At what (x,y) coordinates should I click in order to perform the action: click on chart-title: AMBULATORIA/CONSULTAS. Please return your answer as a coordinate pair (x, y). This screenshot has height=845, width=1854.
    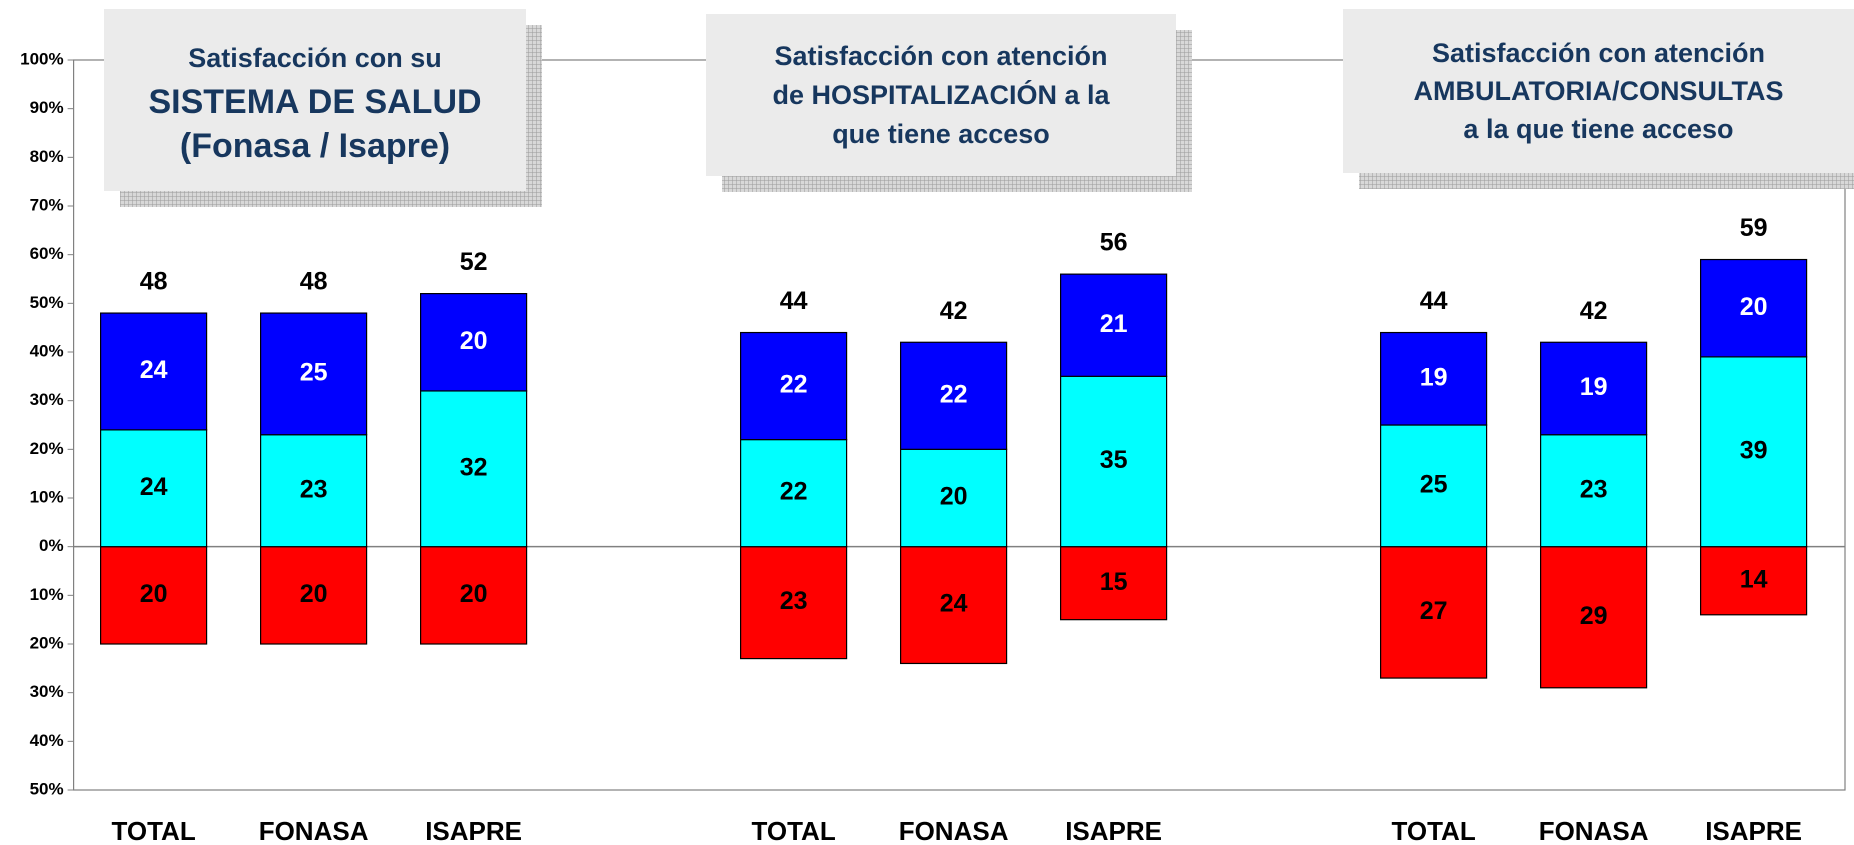
    Looking at the image, I should click on (1599, 91).